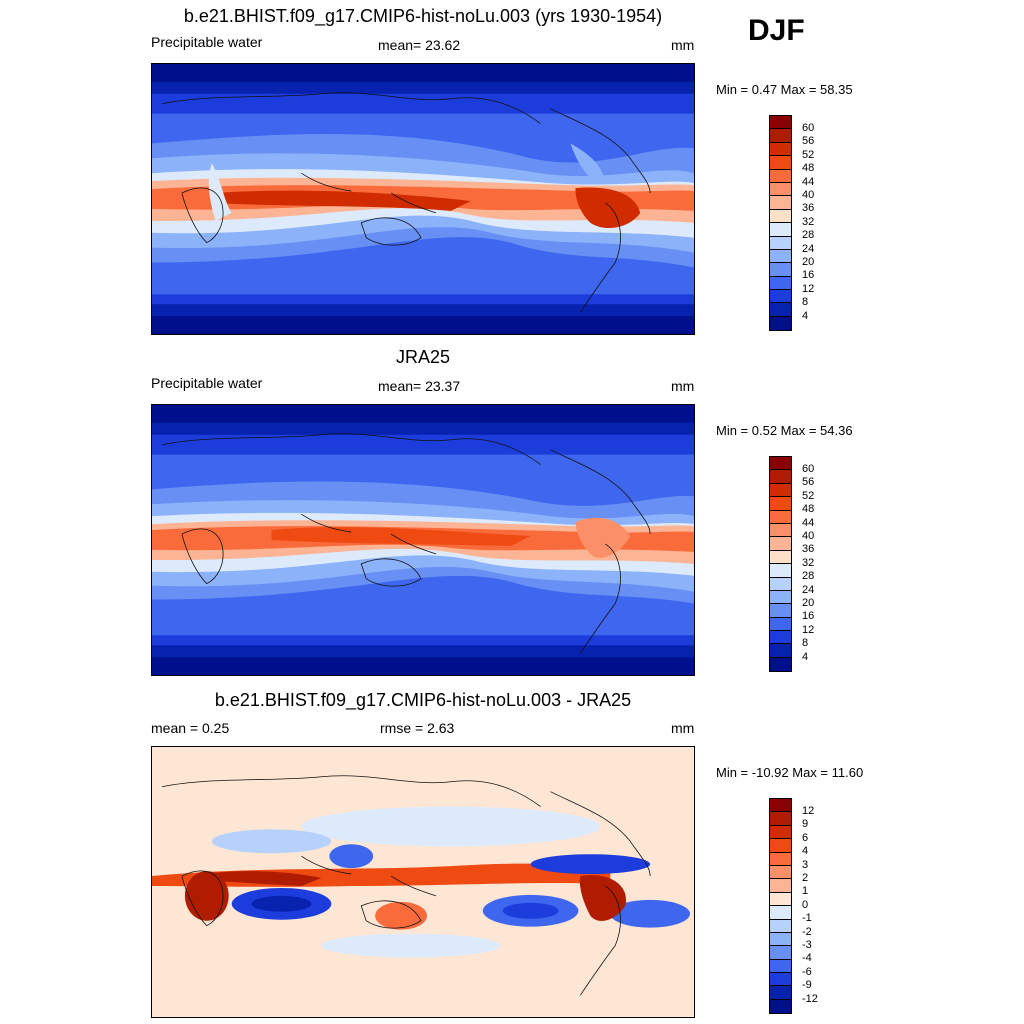 The image size is (1024, 1024). I want to click on panel-2-mean-label: mean= 23.37, so click(419, 386).